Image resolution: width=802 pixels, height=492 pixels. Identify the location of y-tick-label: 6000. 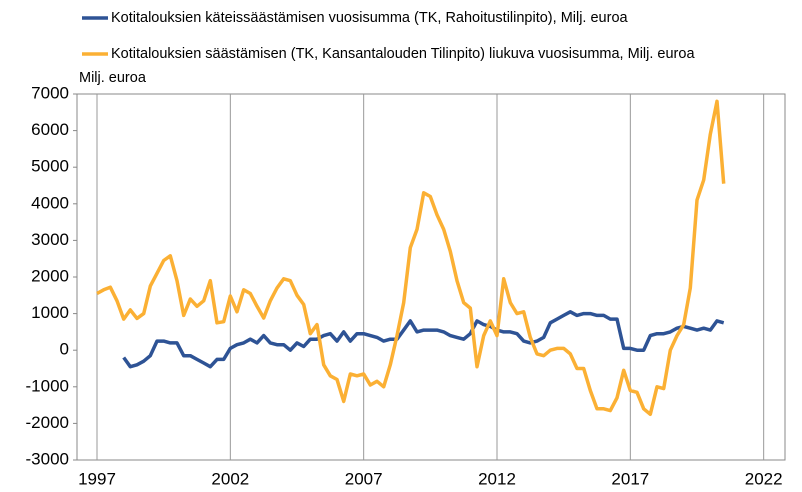
(50, 129).